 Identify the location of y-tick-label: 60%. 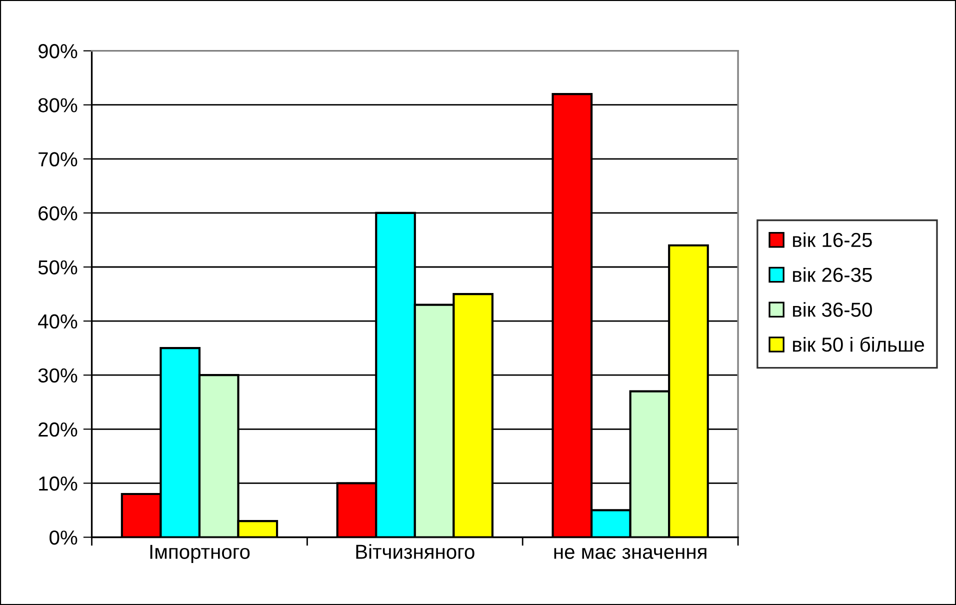
(58, 213).